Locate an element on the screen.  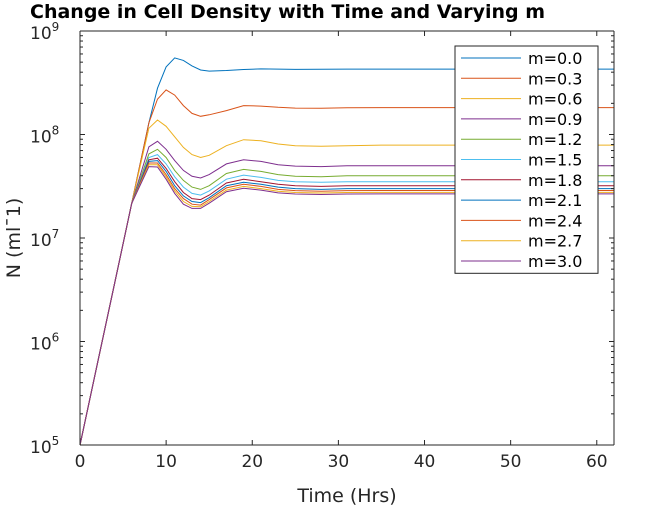
legend-label: m=1.8 is located at coordinates (555, 180).